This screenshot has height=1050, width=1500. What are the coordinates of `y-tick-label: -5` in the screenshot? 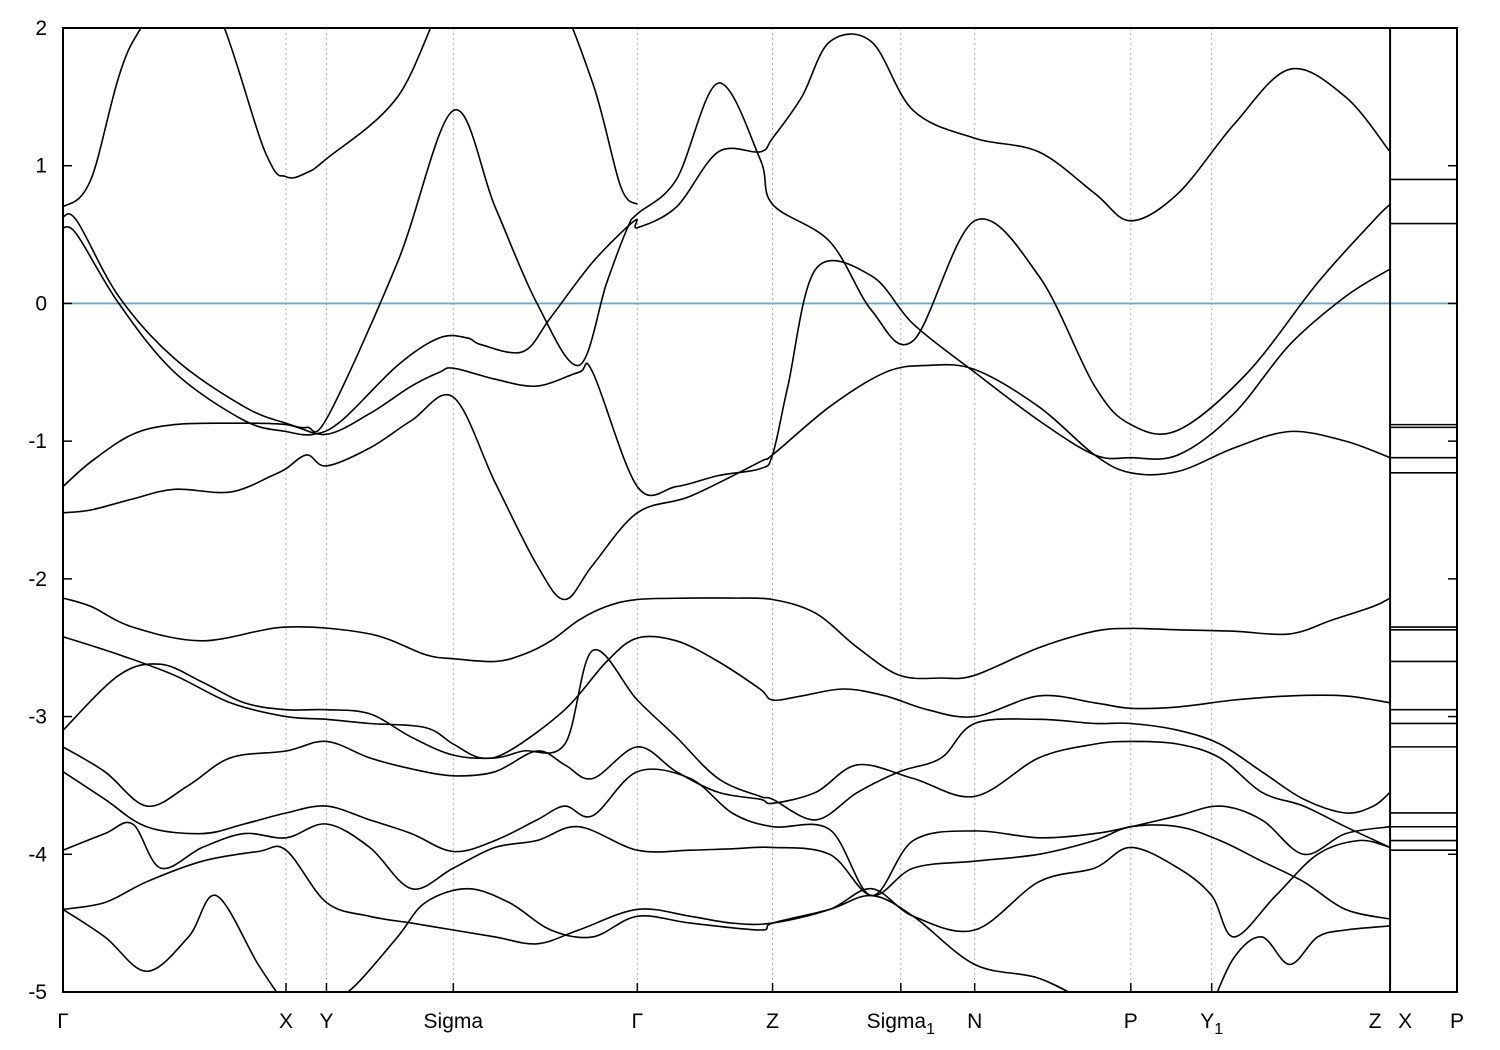 It's located at (37, 992).